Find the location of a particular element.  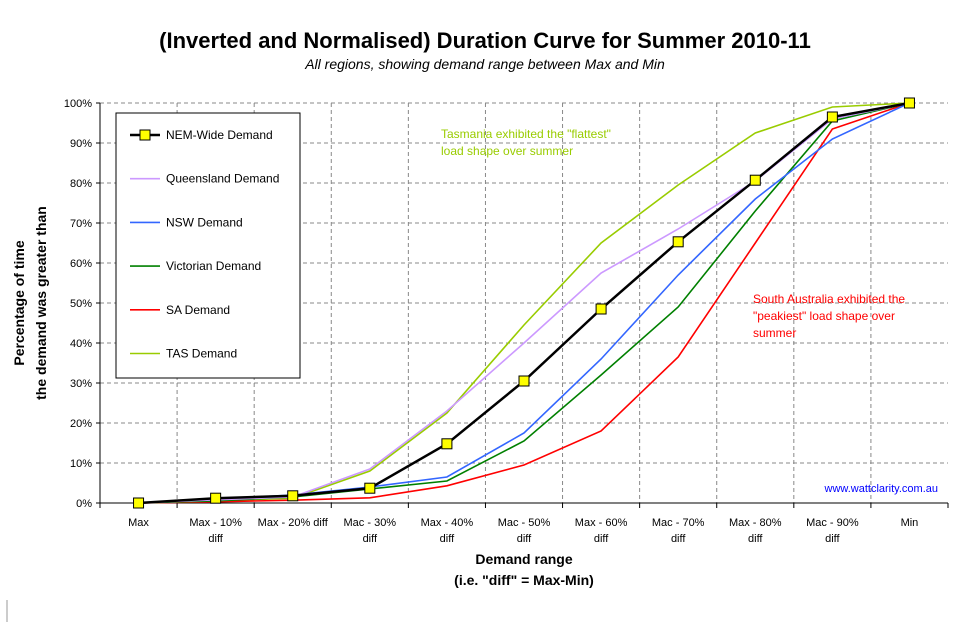

y-tick-label: 60% is located at coordinates (81, 264).